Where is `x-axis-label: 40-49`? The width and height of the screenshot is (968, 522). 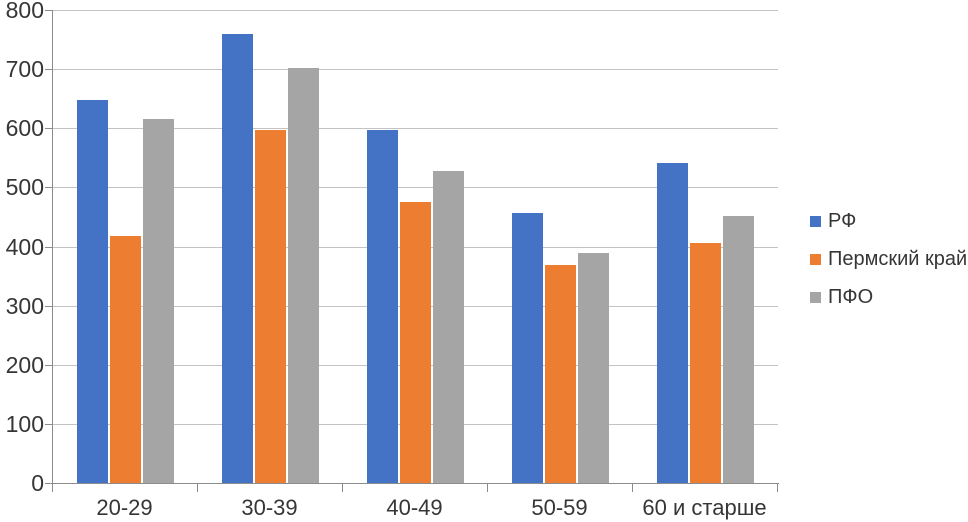
x-axis-label: 40-49 is located at coordinates (414, 507).